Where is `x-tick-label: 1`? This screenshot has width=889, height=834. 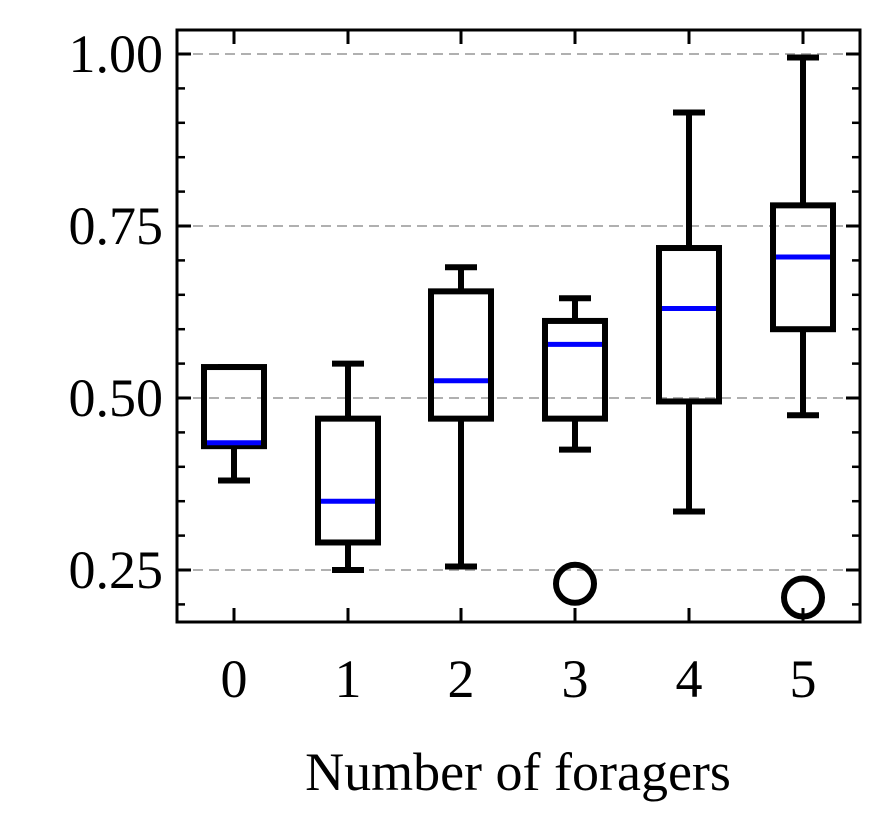 x-tick-label: 1 is located at coordinates (348, 679).